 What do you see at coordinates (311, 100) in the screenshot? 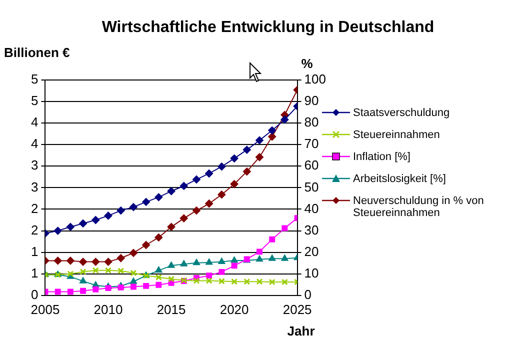
I see `y2-tick-label: 90` at bounding box center [311, 100].